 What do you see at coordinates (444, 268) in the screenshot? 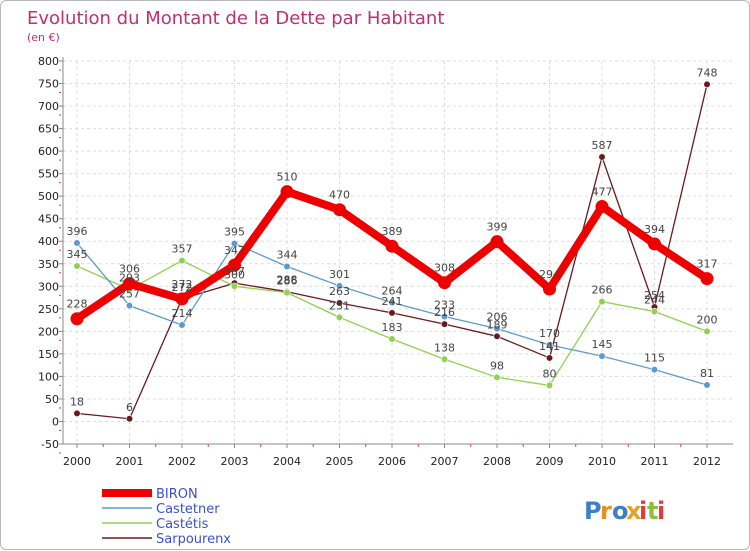
I see `data-label-biron: 308` at bounding box center [444, 268].